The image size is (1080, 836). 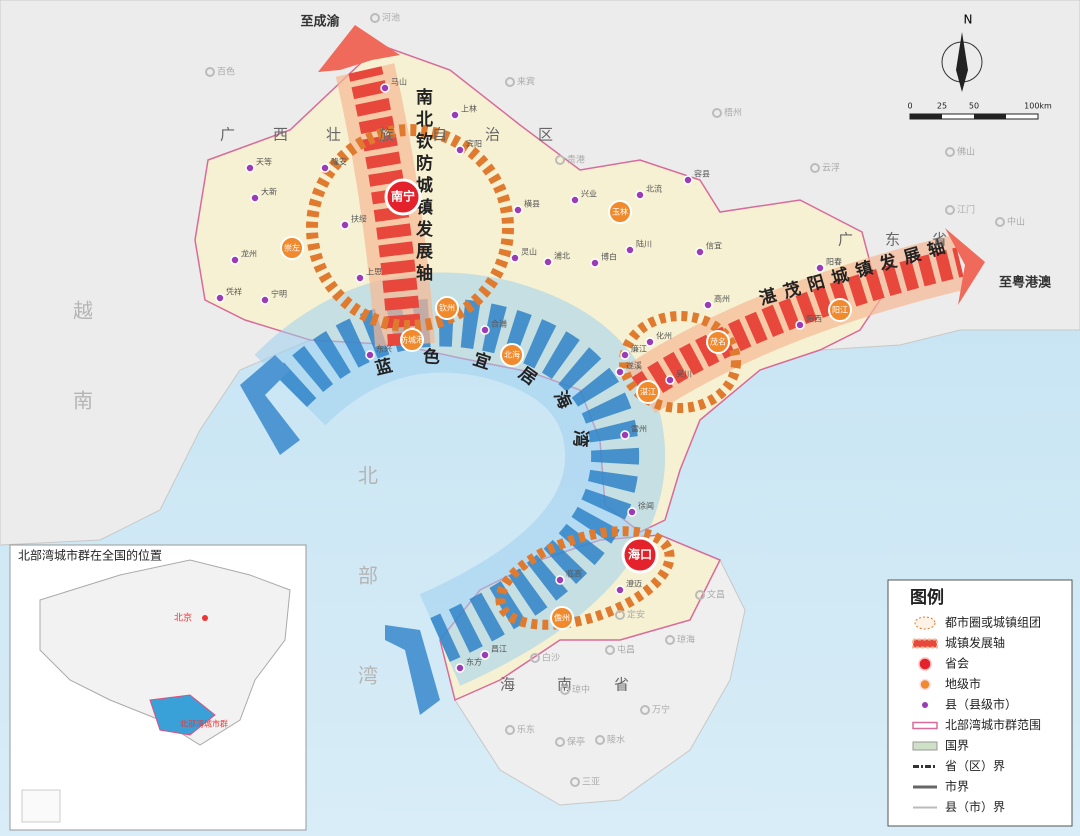 I want to click on place-label: 保亭, so click(x=576, y=742).